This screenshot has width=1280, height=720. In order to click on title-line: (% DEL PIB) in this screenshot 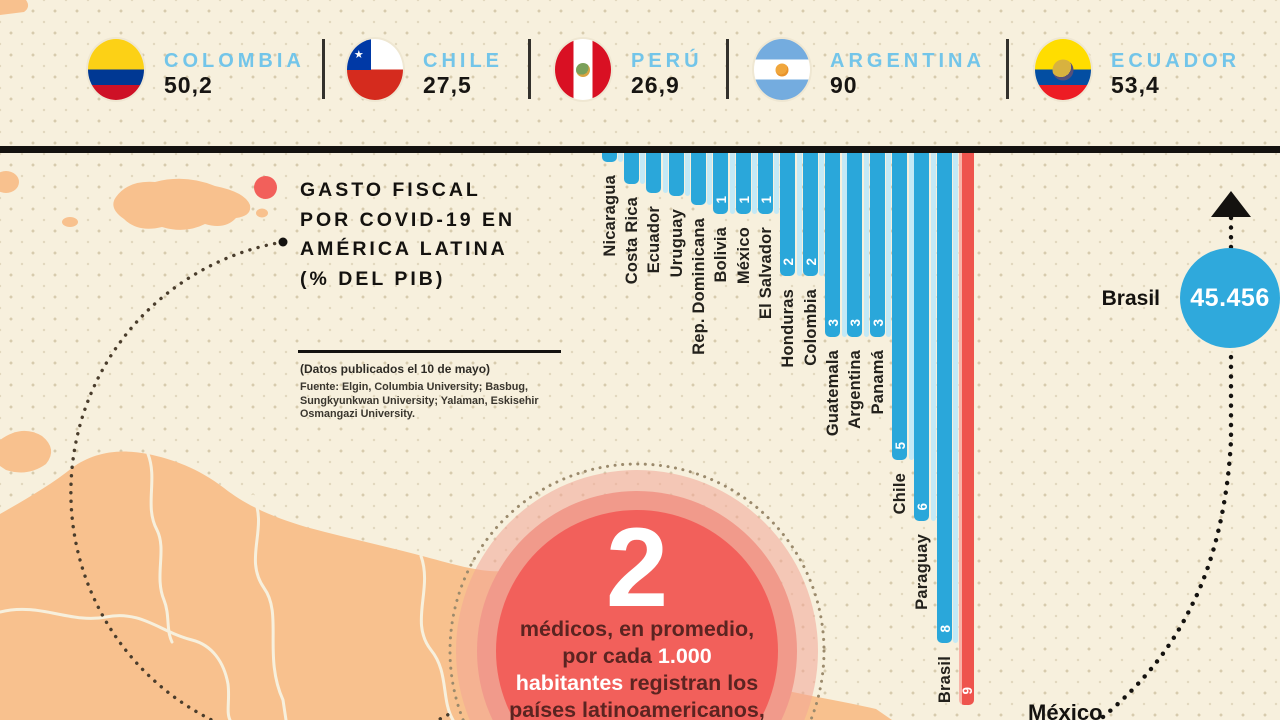, I will do `click(373, 278)`.